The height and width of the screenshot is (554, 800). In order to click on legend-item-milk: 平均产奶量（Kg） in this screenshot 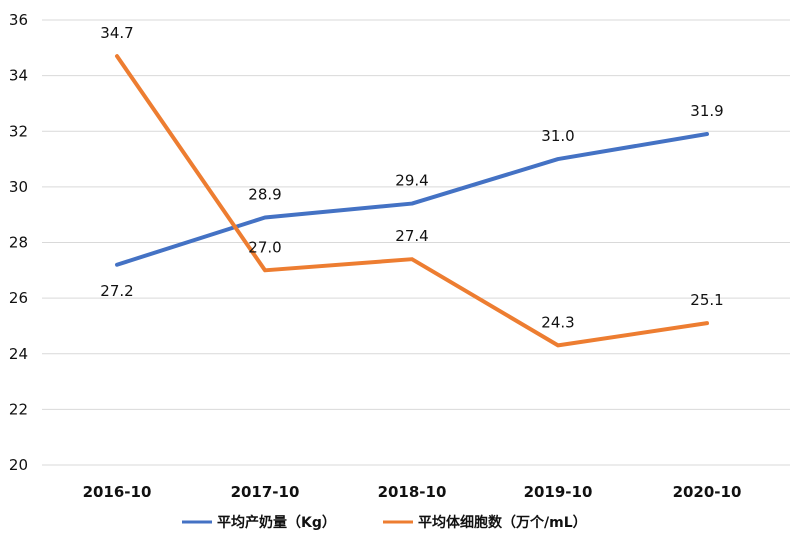, I will do `click(259, 522)`.